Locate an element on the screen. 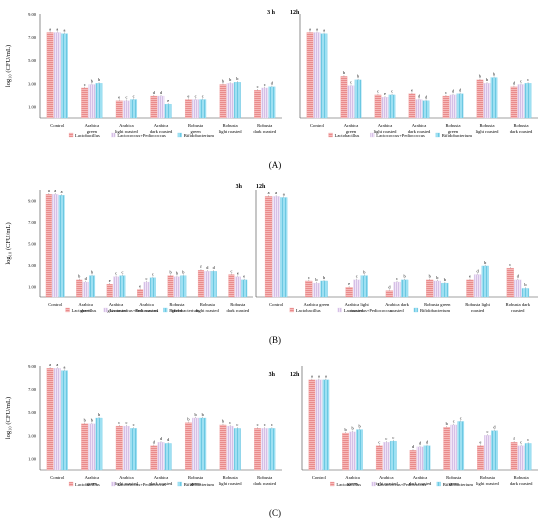  x-tick-label-line: Robusta green is located at coordinates (437, 304).